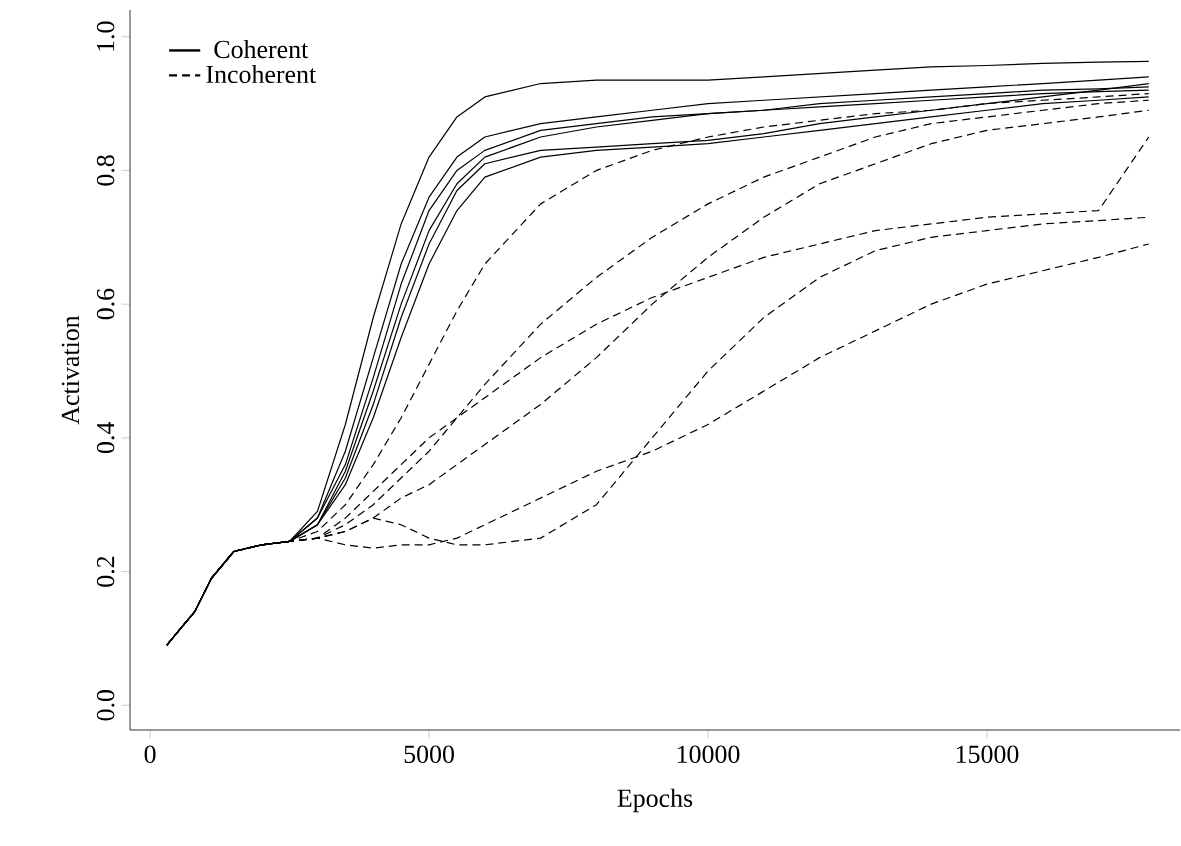  What do you see at coordinates (655, 800) in the screenshot?
I see `x-axis-title: Epochs` at bounding box center [655, 800].